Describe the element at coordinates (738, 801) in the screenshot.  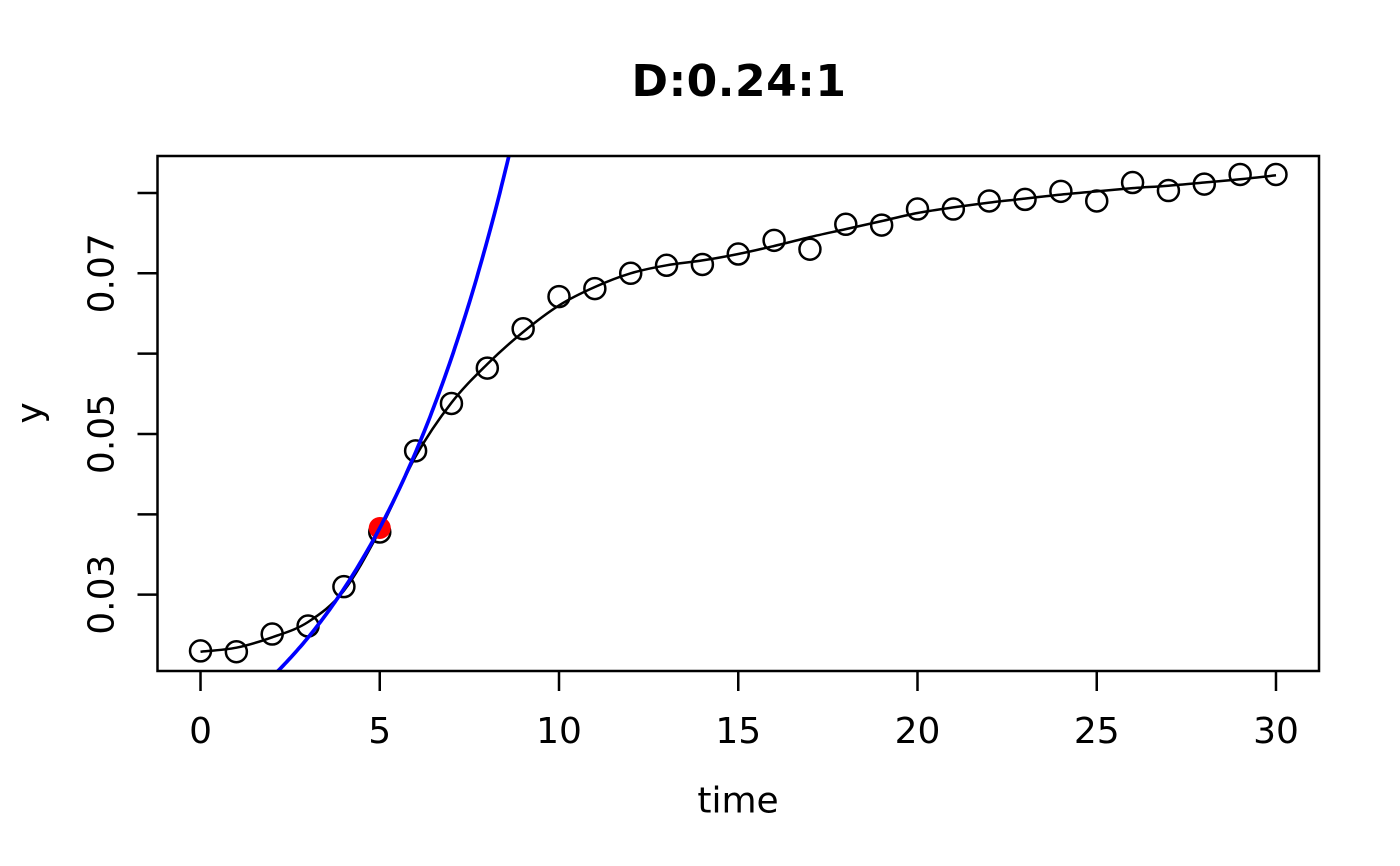
I see `x-axis-label: time` at that location.